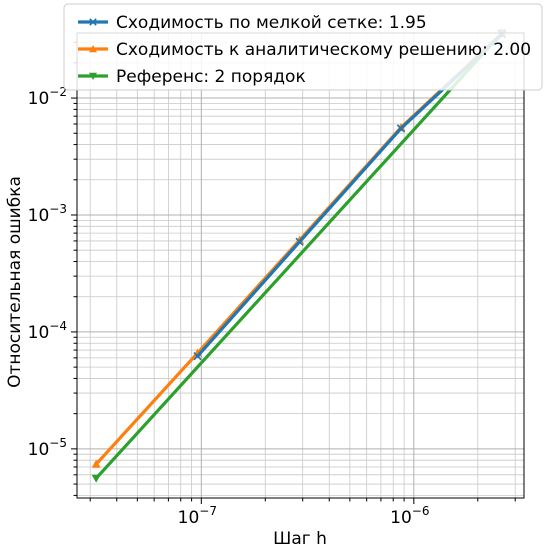 The width and height of the screenshot is (544, 555). Describe the element at coordinates (211, 77) in the screenshot. I see `legend-label: Референс: 2 порядок` at that location.